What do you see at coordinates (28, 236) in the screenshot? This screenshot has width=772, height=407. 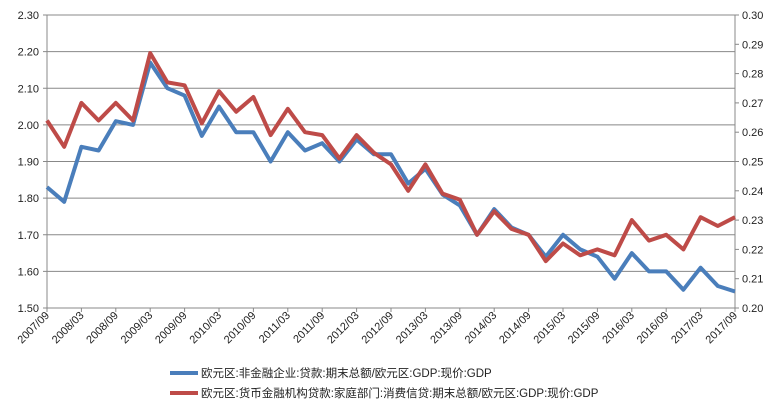 I see `left-tick-label: 1.70` at bounding box center [28, 236].